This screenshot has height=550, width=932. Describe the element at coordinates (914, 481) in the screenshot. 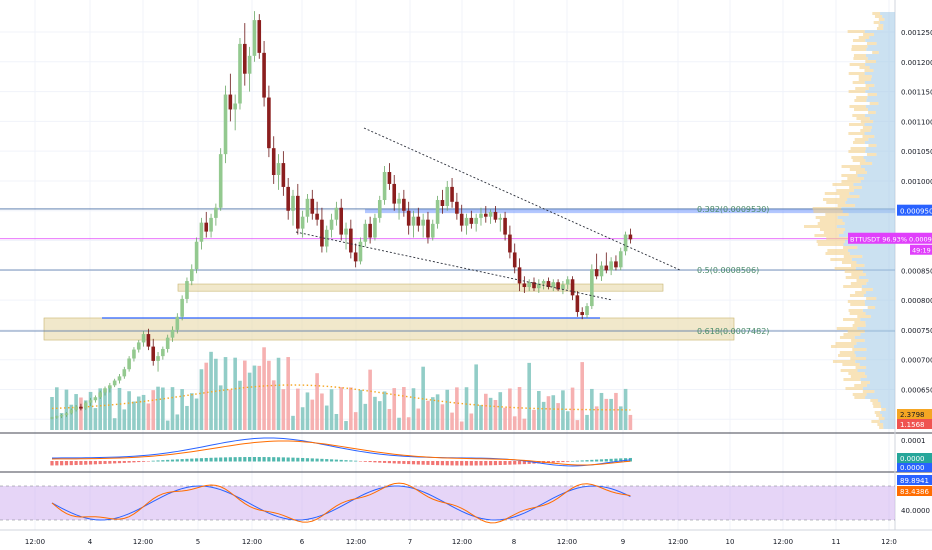

I see `stoch-label: 89.8941` at that location.